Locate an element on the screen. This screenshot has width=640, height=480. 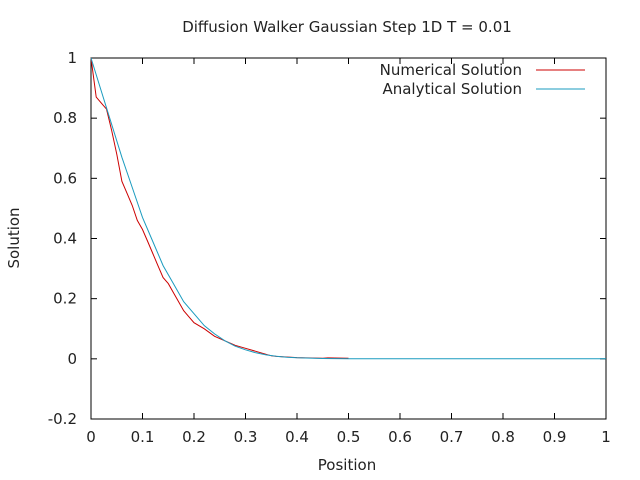
x-tick-label: 0.7 is located at coordinates (452, 437).